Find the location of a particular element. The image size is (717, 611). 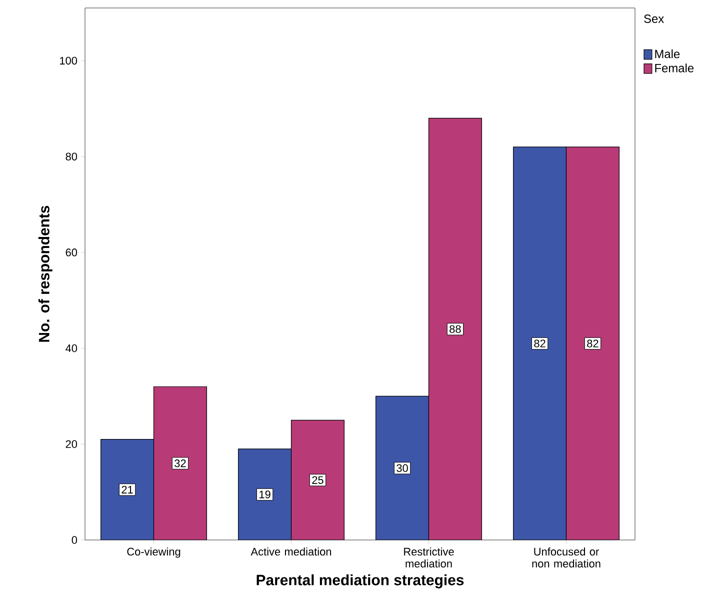

x-tick-label: Unfocused or non mediation is located at coordinates (566, 558).